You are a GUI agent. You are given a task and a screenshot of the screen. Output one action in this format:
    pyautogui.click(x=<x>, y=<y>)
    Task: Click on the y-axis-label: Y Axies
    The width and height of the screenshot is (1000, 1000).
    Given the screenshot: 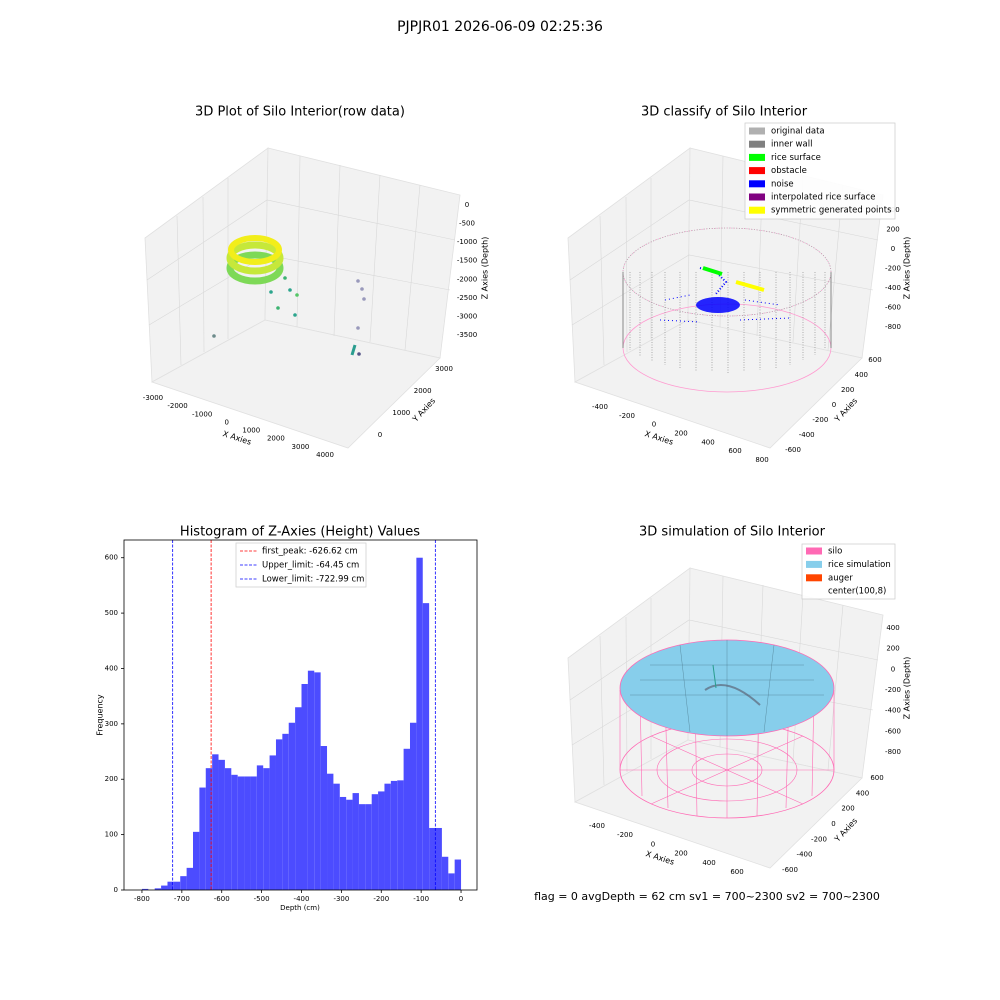 What is the action you would take?
    pyautogui.click(x=423, y=410)
    